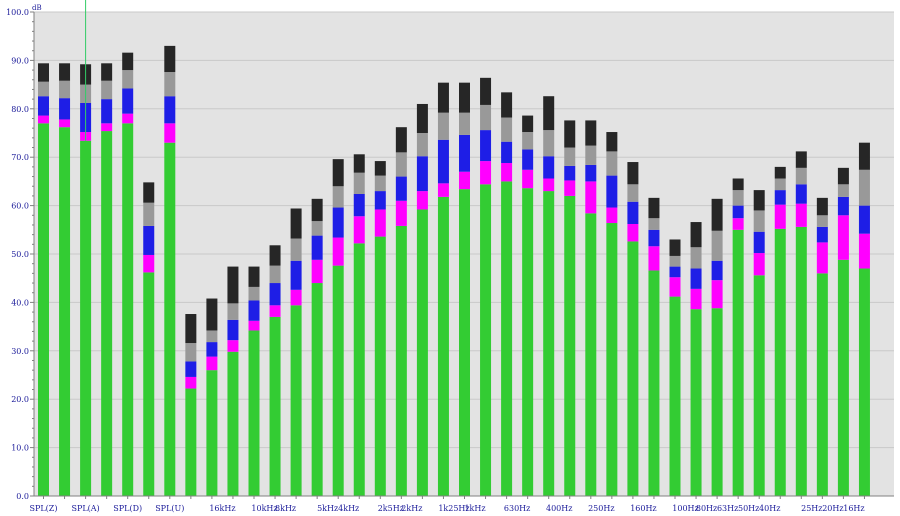  Describe the element at coordinates (411, 508) in the screenshot. I see `x-tick-label: 2kHz` at that location.